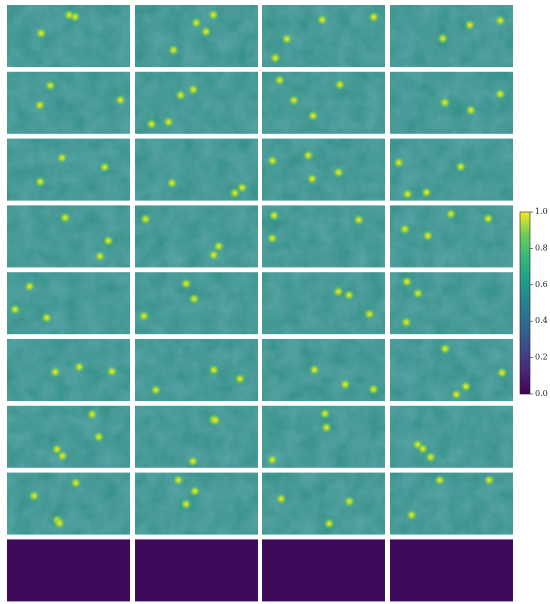 The width and height of the screenshot is (550, 604). I want to click on colorbar-tick-label: 0.8, so click(541, 247).